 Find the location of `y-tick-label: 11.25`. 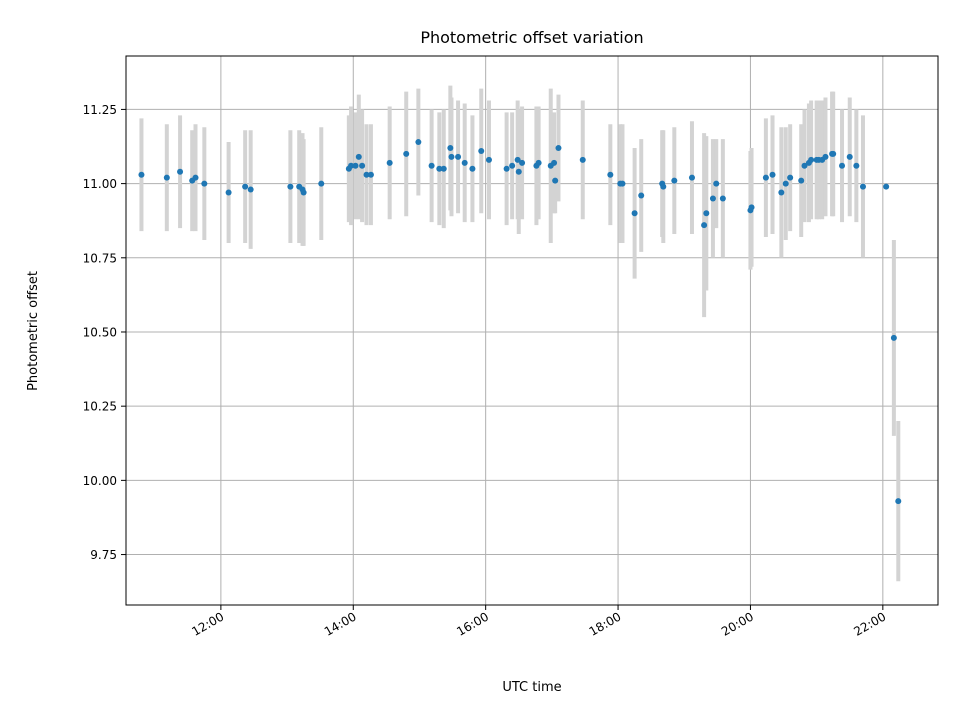

y-tick-label: 11.25 is located at coordinates (100, 110).